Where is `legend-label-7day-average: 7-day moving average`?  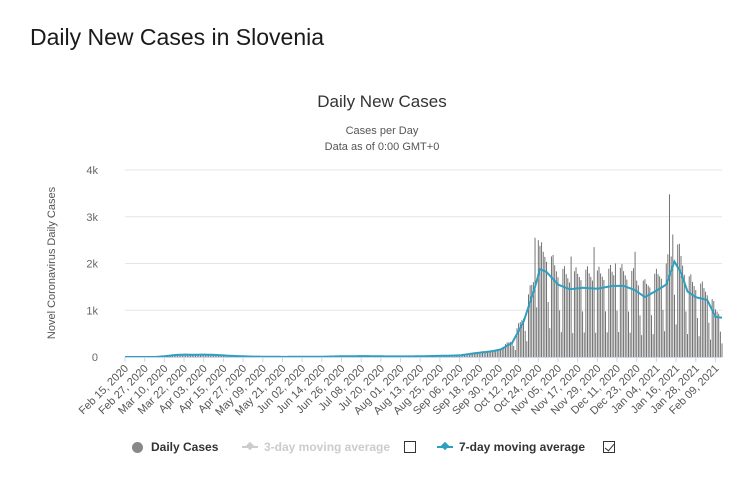
legend-label-7day-average: 7-day moving average is located at coordinates (522, 447).